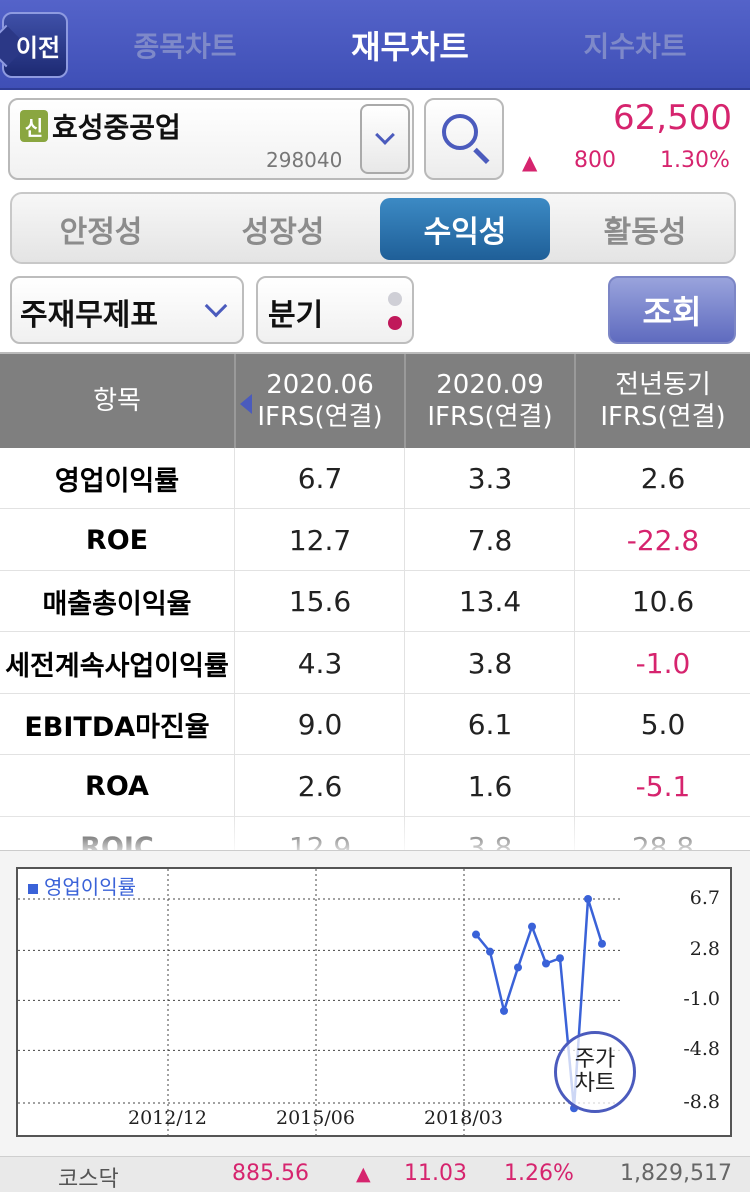  Describe the element at coordinates (117, 481) in the screenshot. I see `row-label: 영업이익률` at that location.